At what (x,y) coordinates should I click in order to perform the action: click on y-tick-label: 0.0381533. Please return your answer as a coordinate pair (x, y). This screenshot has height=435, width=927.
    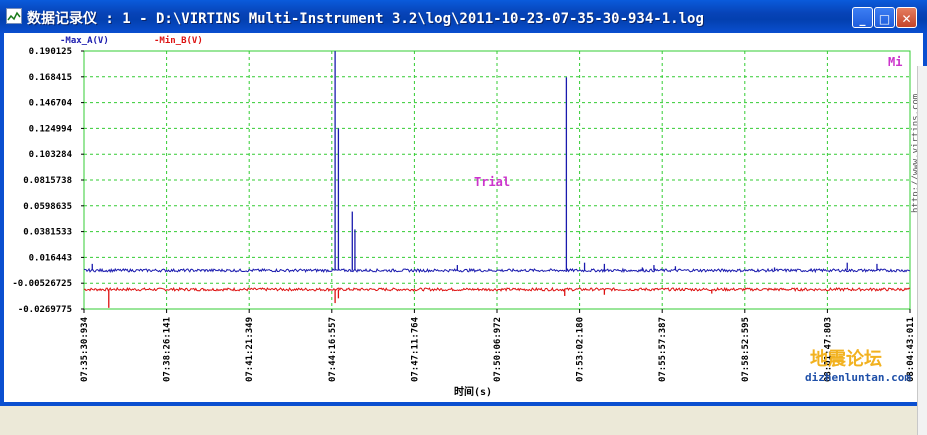
    Looking at the image, I should click on (47, 233).